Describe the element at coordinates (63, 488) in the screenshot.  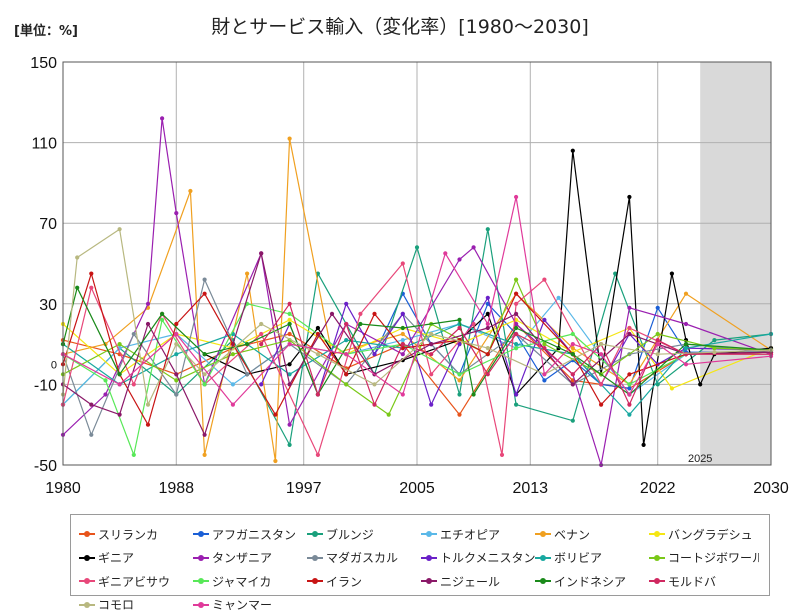
I see `x-tick-label: 1980` at that location.